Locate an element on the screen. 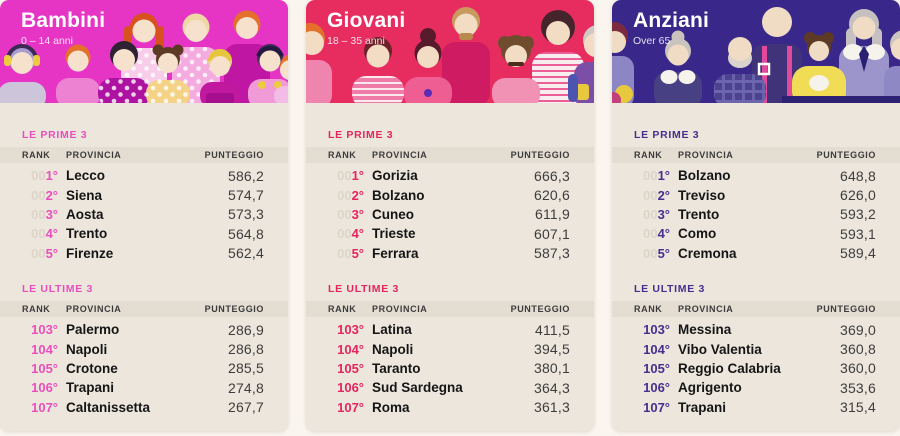  rank-value: 104° is located at coordinates (350, 349).